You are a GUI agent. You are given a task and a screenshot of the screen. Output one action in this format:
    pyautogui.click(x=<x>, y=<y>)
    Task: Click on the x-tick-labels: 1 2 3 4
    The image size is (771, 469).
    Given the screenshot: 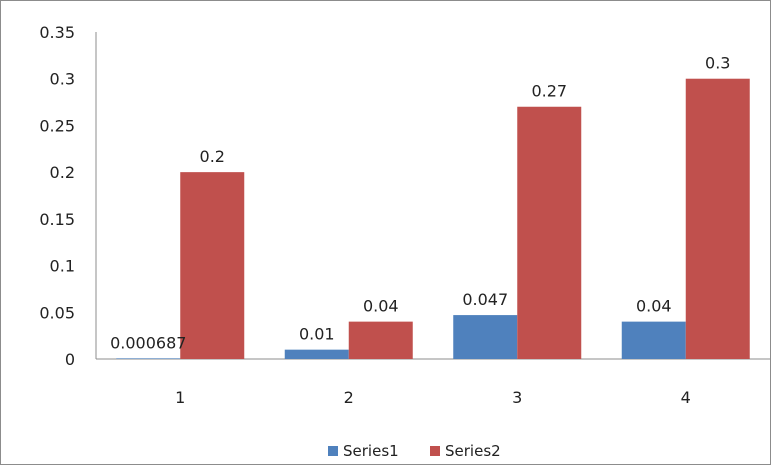 What is the action you would take?
    pyautogui.click(x=433, y=397)
    